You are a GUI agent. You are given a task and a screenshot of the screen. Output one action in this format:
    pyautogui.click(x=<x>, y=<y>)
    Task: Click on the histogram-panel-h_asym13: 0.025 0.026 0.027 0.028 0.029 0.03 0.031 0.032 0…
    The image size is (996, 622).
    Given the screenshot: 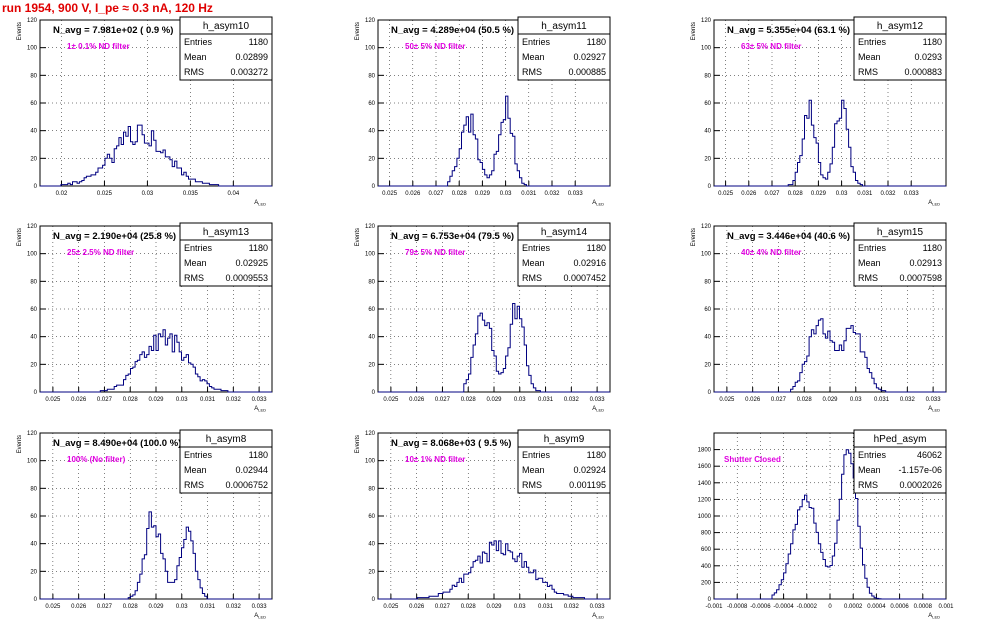 What is the action you would take?
    pyautogui.click(x=145, y=317)
    